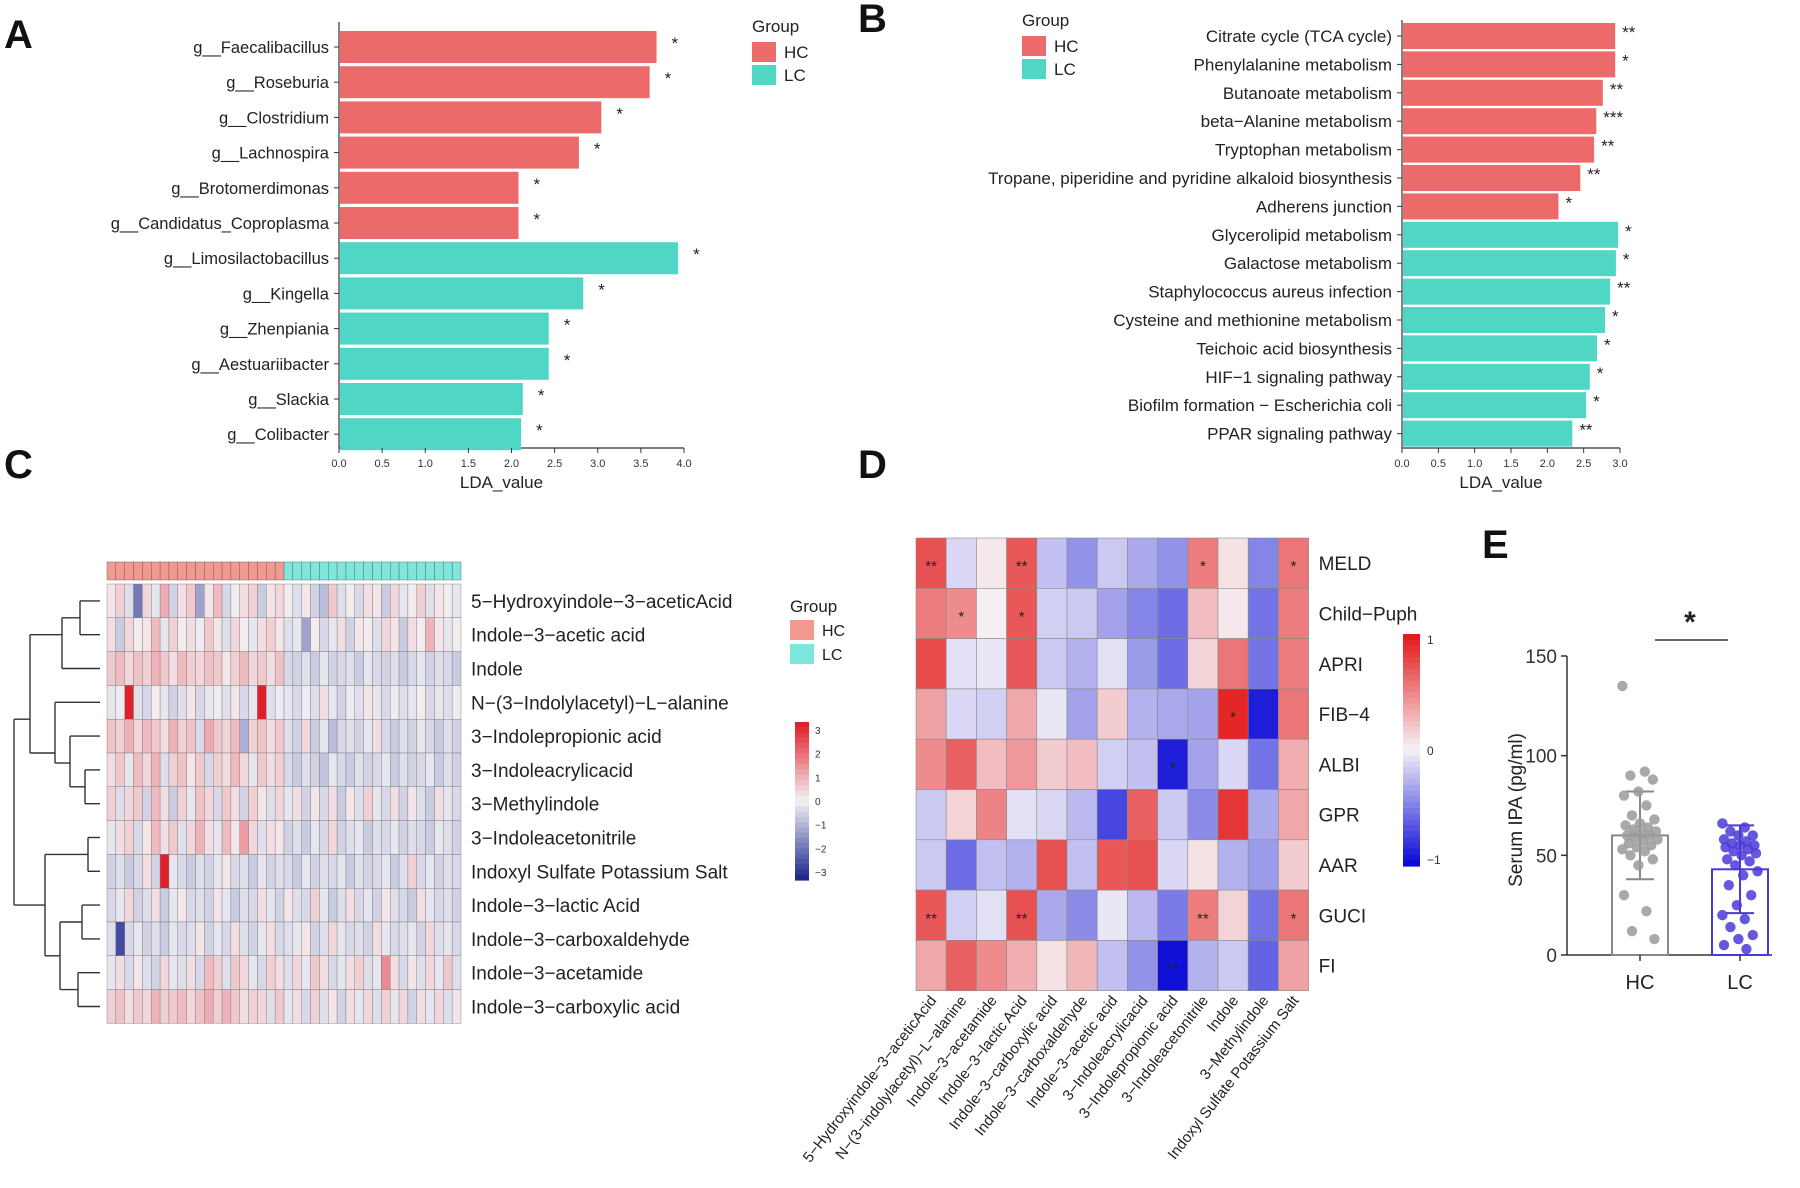 Image resolution: width=1800 pixels, height=1188 pixels. Describe the element at coordinates (271, 154) in the screenshot. I see `category-label: g__Lachnospira` at that location.